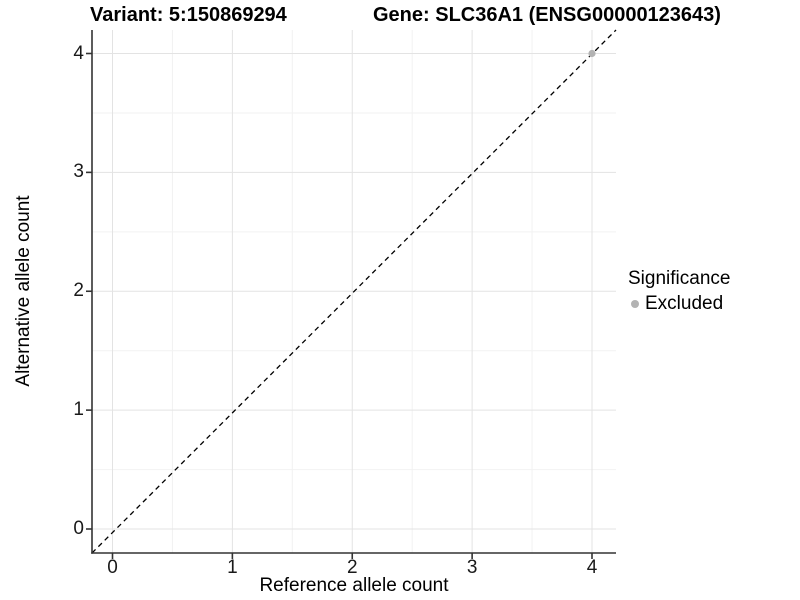  Describe the element at coordinates (78, 291) in the screenshot. I see `y-tick-label: 2` at that location.